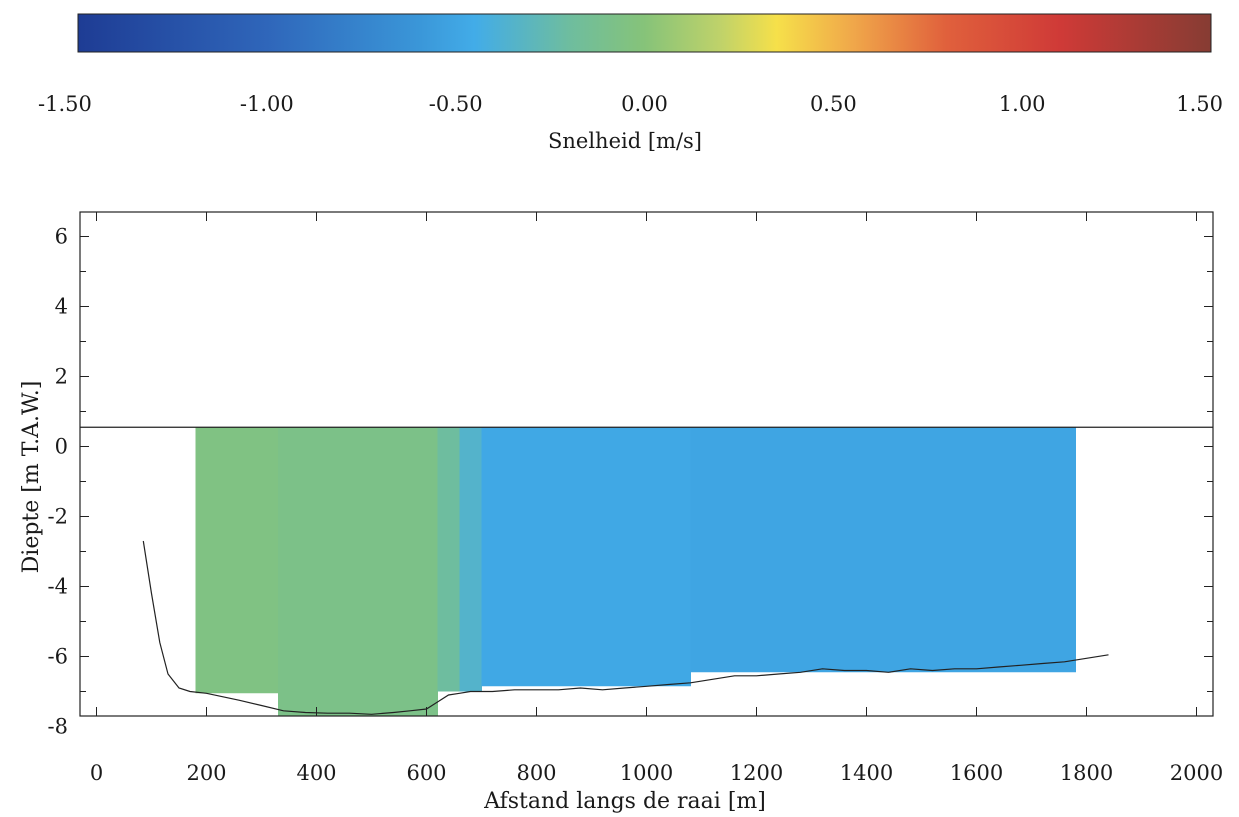  Describe the element at coordinates (61, 237) in the screenshot. I see `y-tick-label: 6` at that location.